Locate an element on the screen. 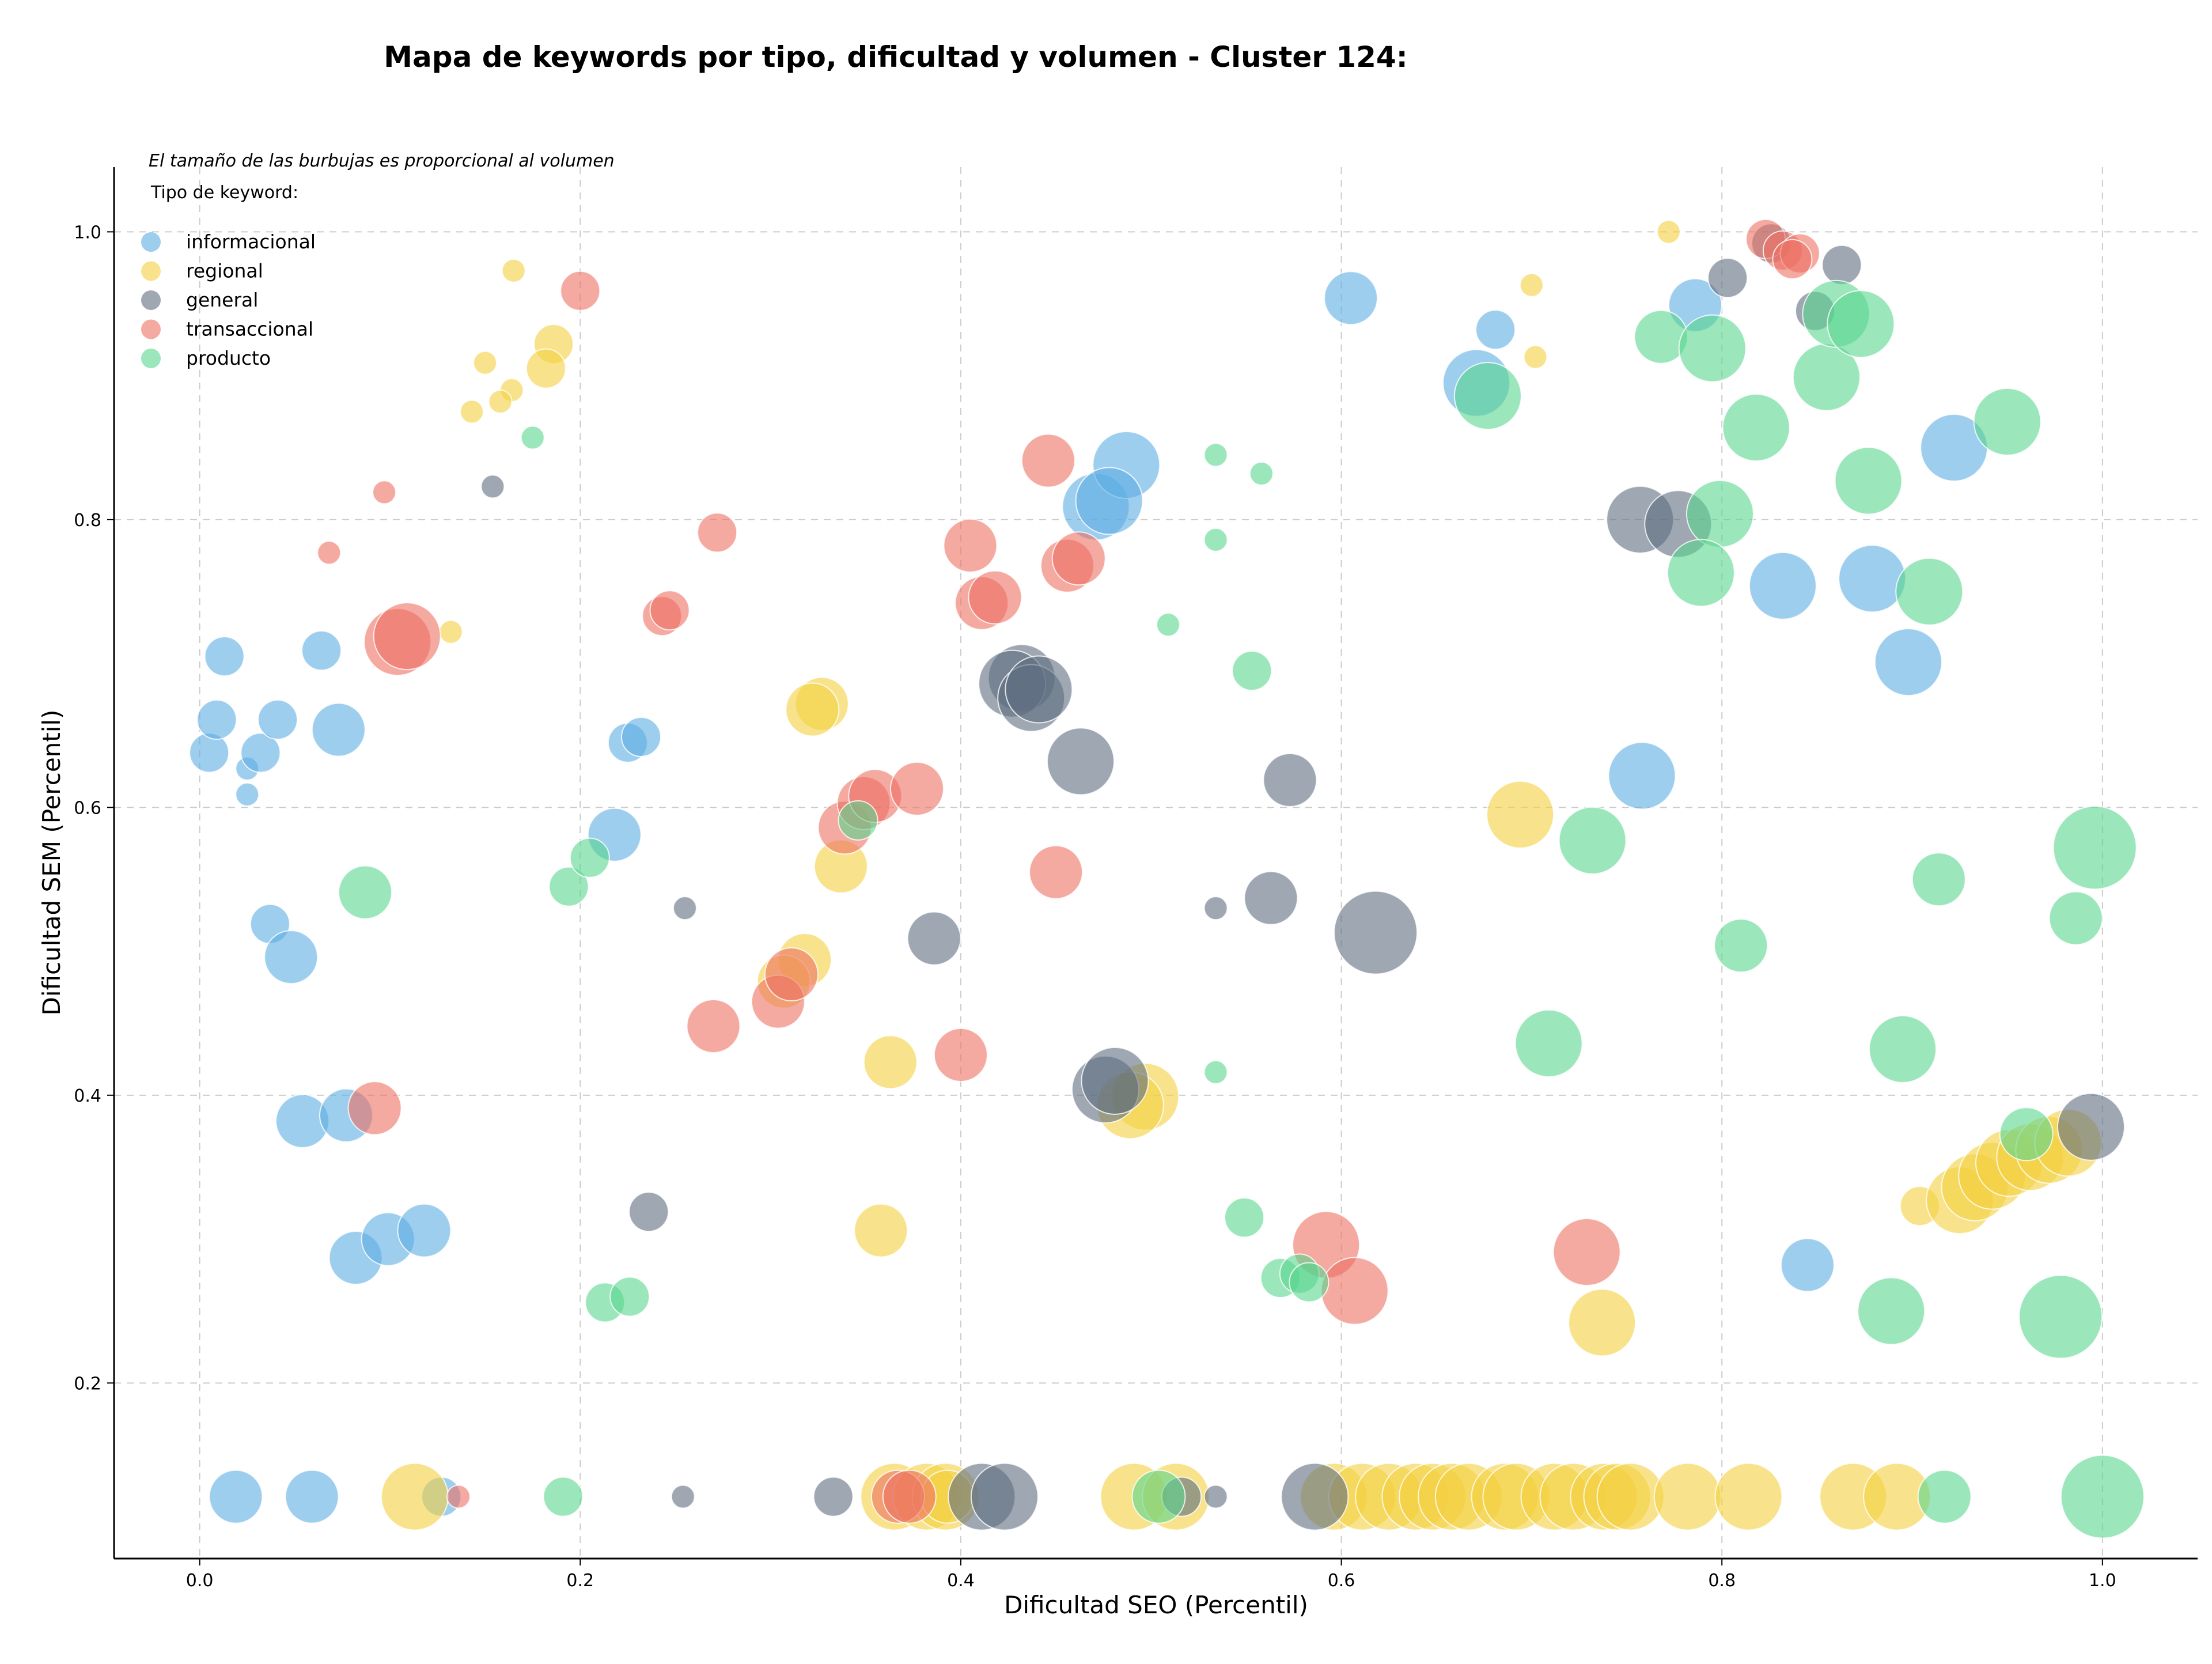  legend-title: Tipo de keyword: is located at coordinates (224, 193).